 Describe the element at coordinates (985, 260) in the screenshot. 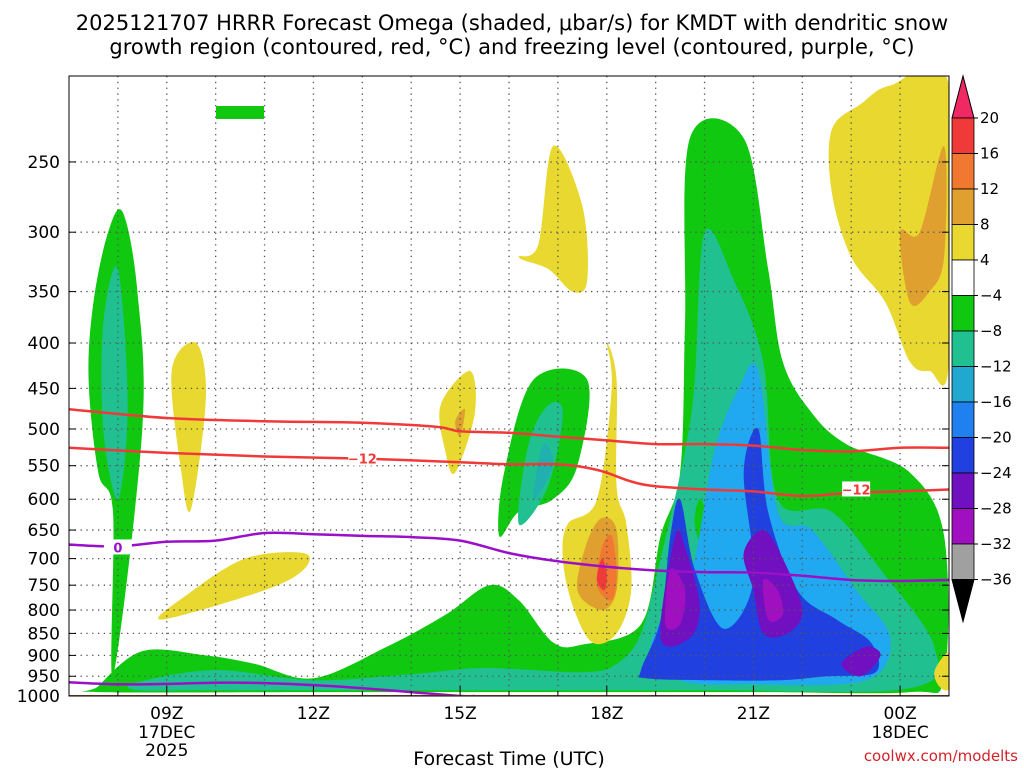

I see `colorbar-label-4: 4` at that location.